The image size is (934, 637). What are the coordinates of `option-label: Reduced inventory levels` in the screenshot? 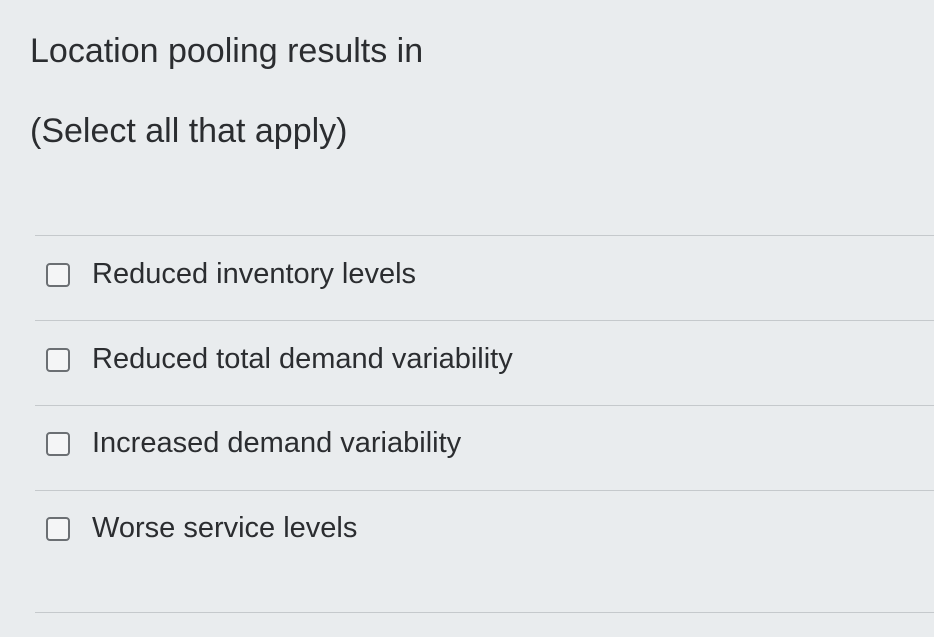 It's located at (254, 274).